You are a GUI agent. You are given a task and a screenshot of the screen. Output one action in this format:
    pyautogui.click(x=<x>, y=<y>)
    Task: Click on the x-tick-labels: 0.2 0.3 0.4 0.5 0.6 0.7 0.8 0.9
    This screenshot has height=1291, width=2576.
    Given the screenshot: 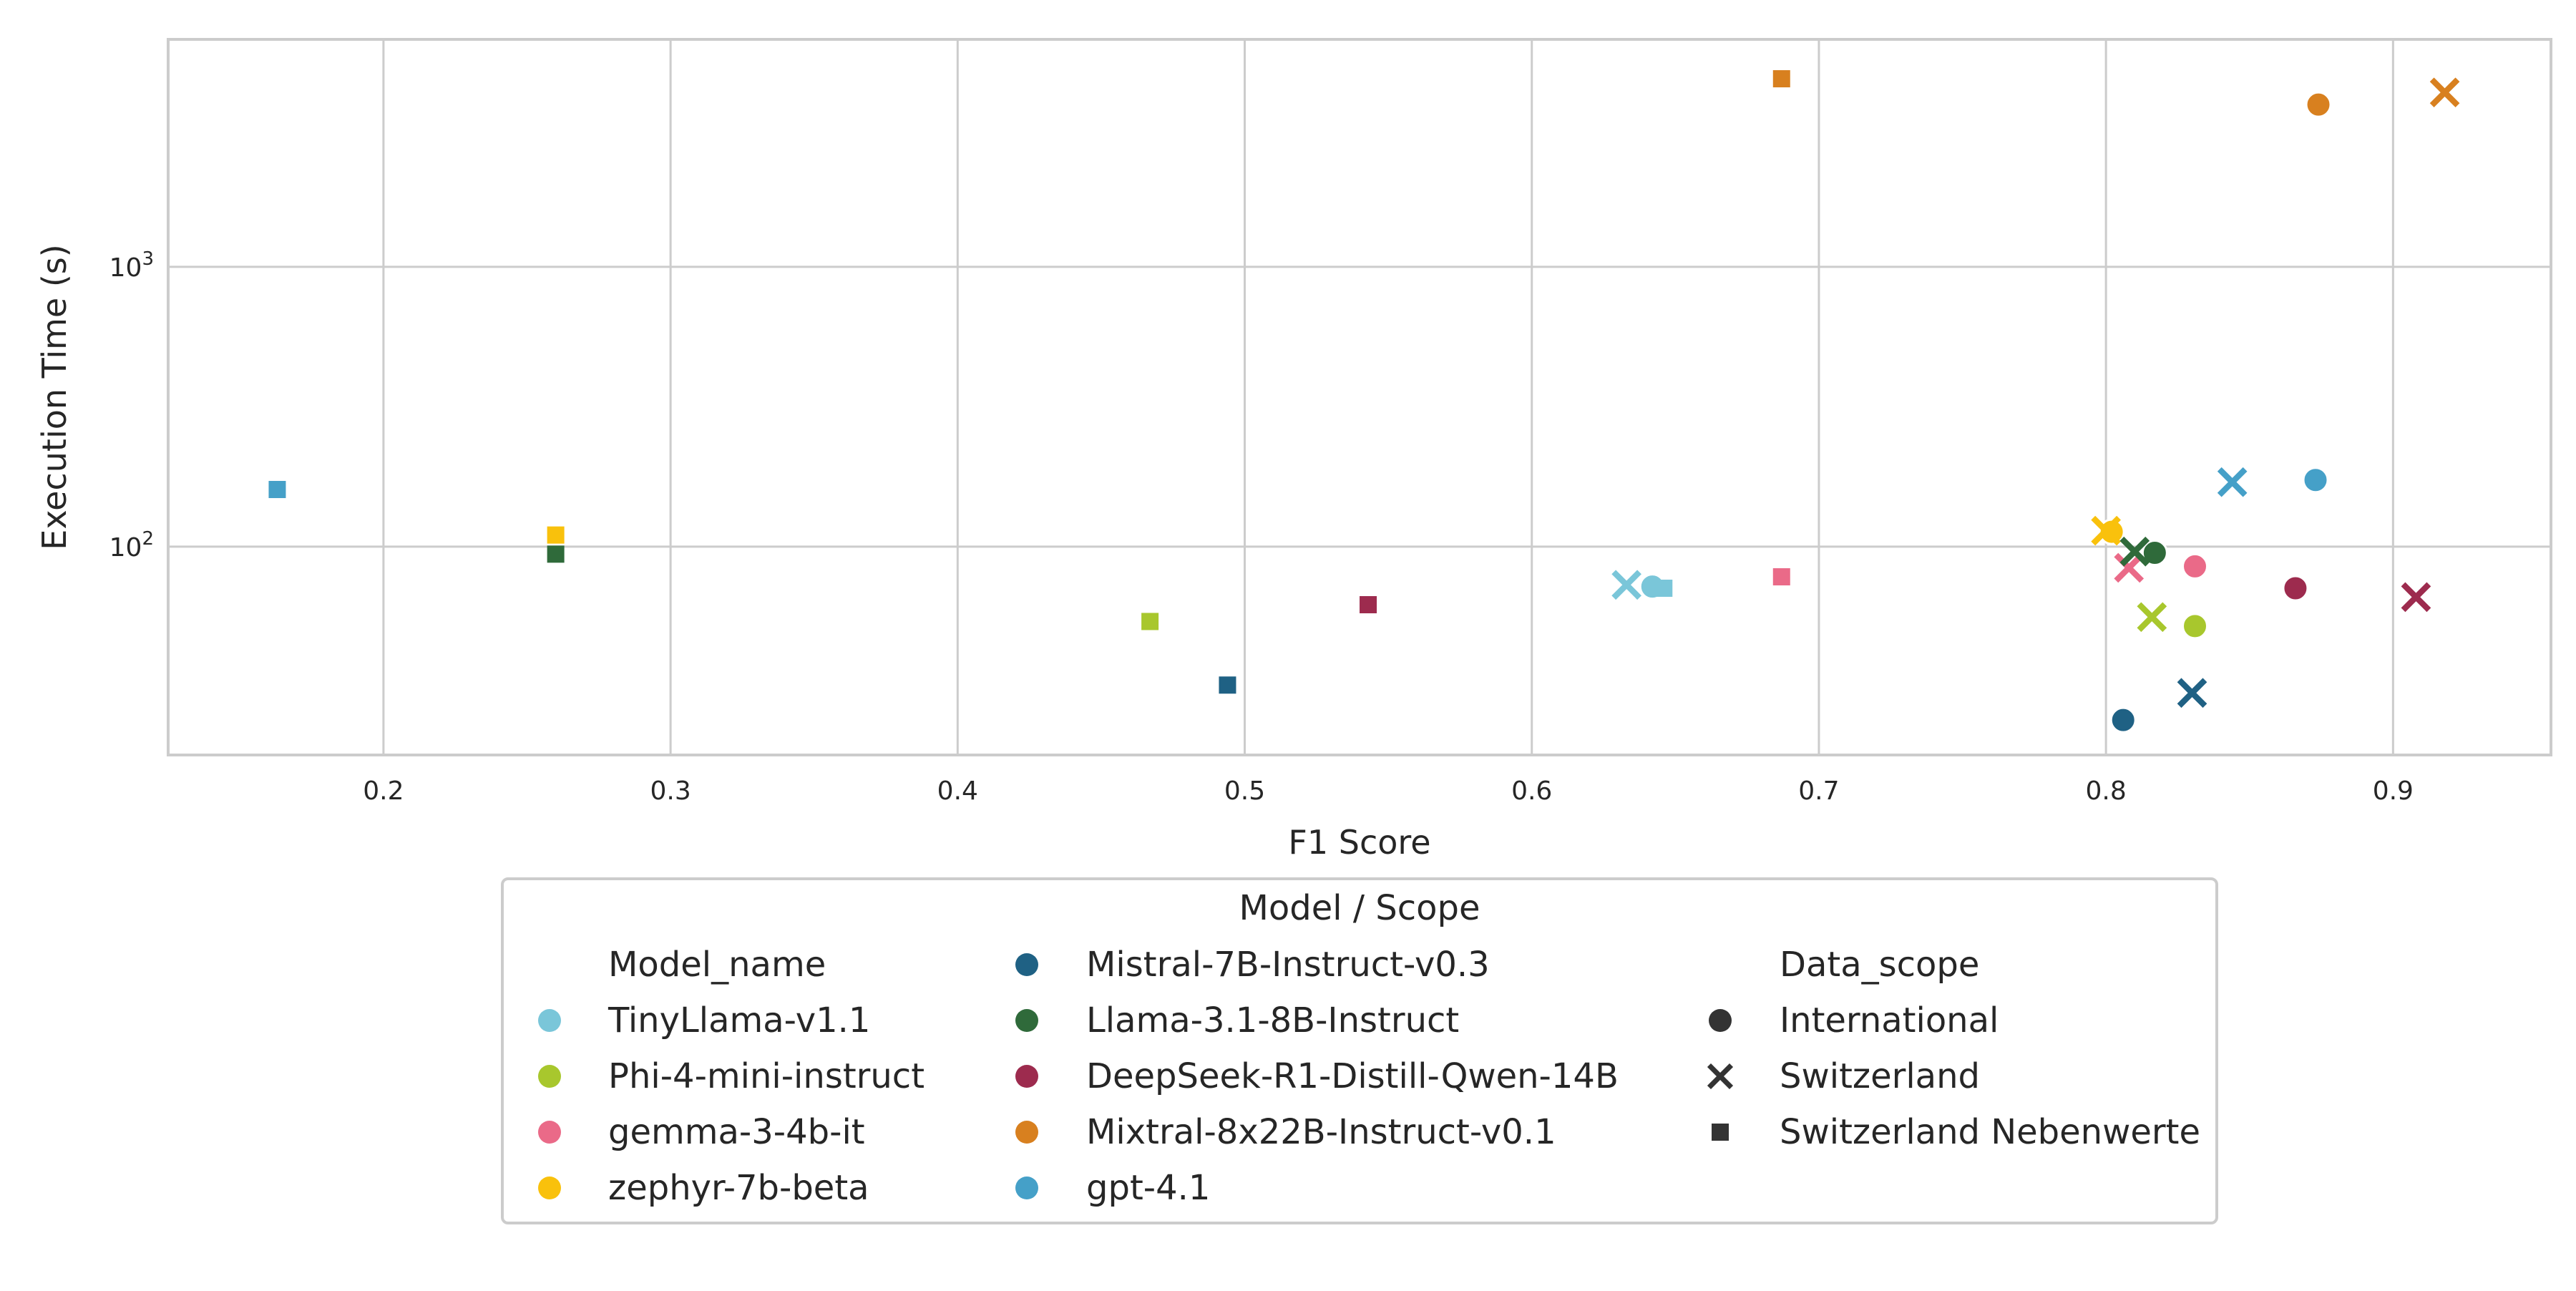 What is the action you would take?
    pyautogui.click(x=1388, y=791)
    